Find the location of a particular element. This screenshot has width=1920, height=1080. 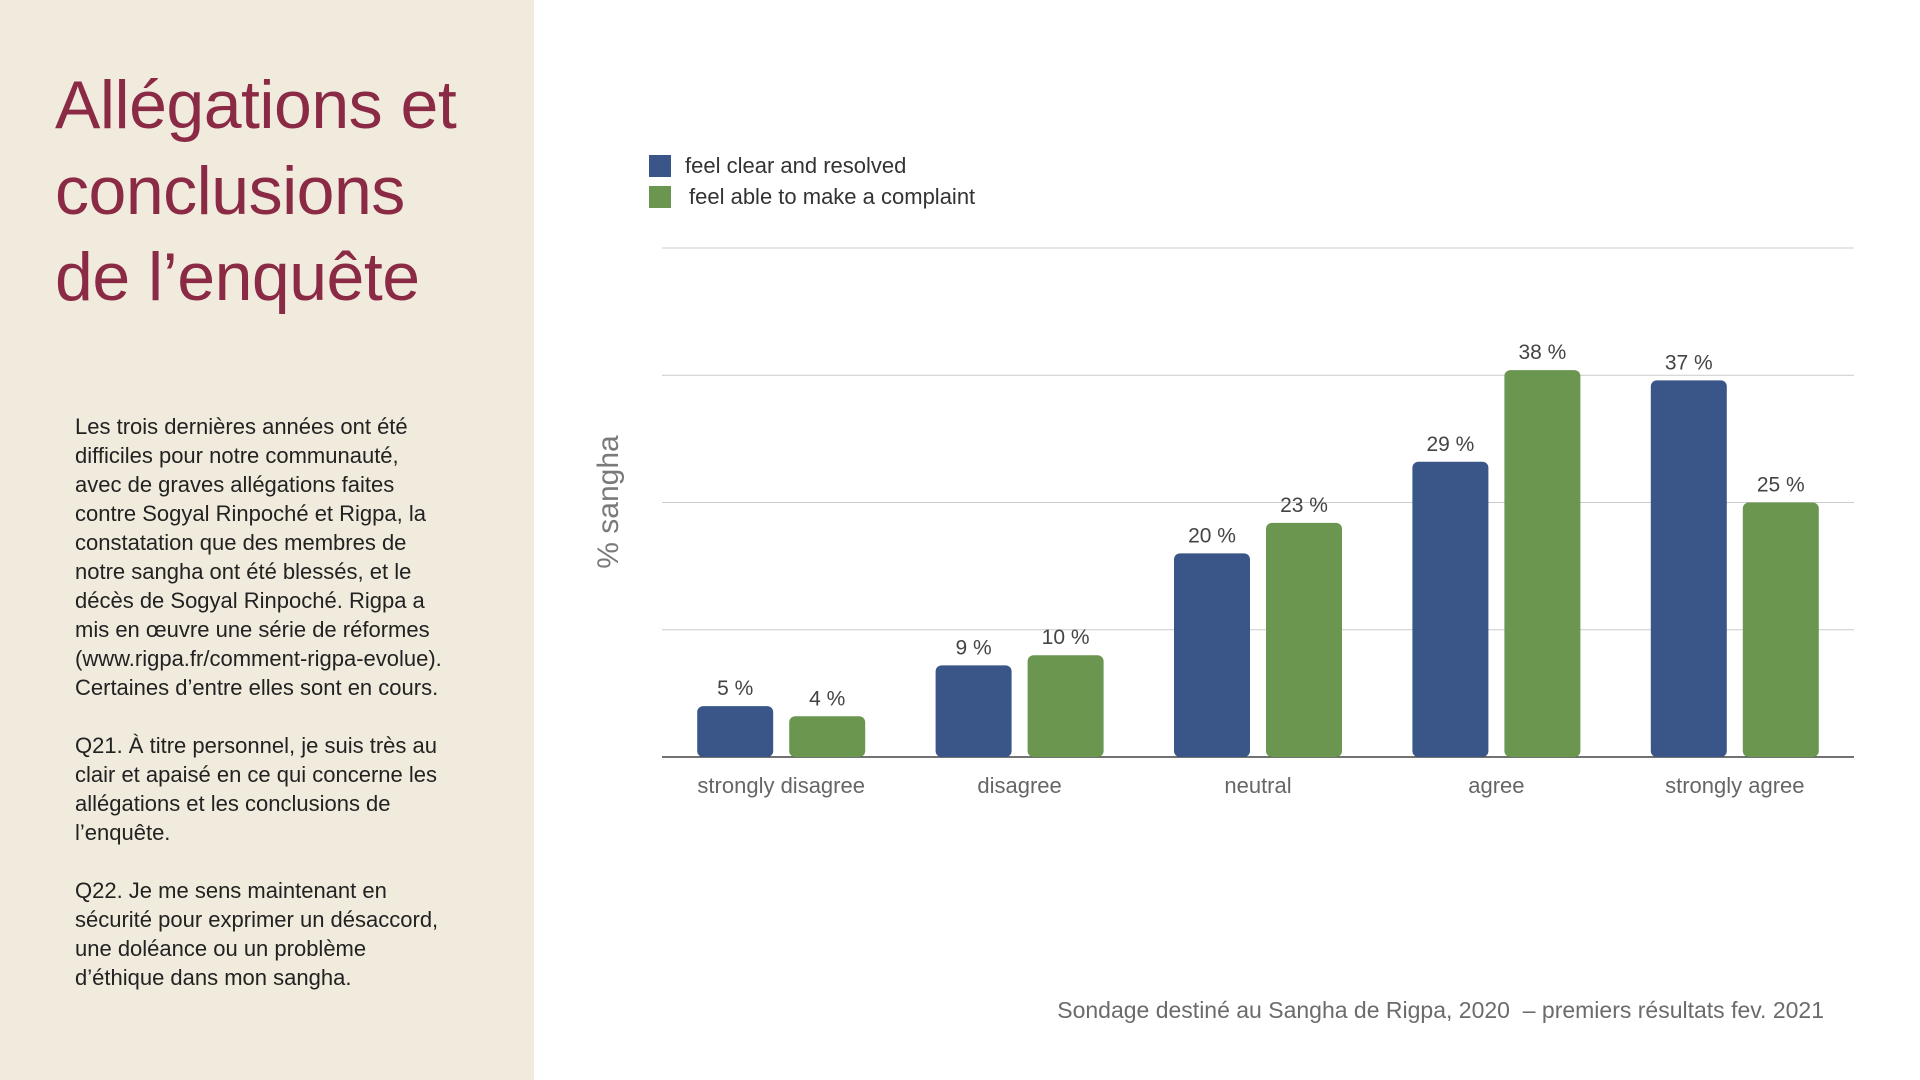

data-label: 5 % is located at coordinates (735, 688).